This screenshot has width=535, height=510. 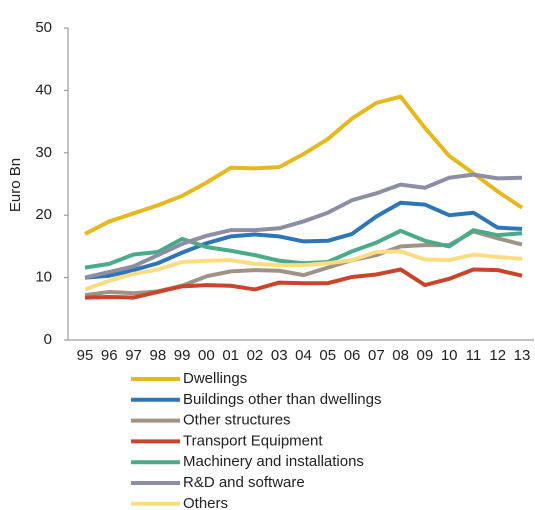 I want to click on y-tick-label: 20, so click(x=43, y=214).